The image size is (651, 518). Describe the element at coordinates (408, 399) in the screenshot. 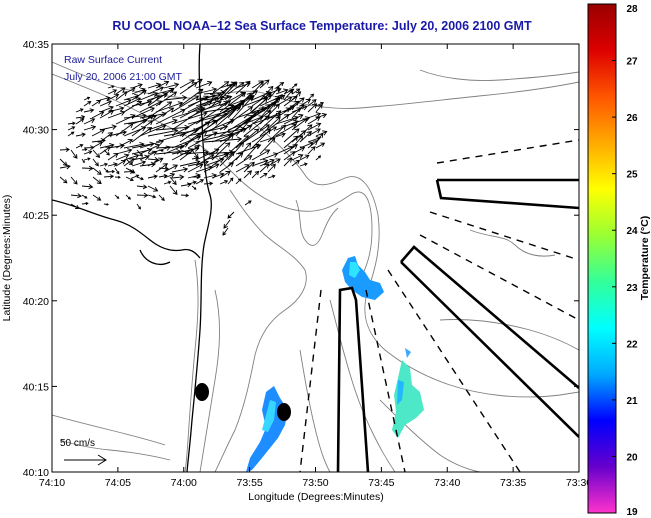

I see `sst-patch-east` at that location.